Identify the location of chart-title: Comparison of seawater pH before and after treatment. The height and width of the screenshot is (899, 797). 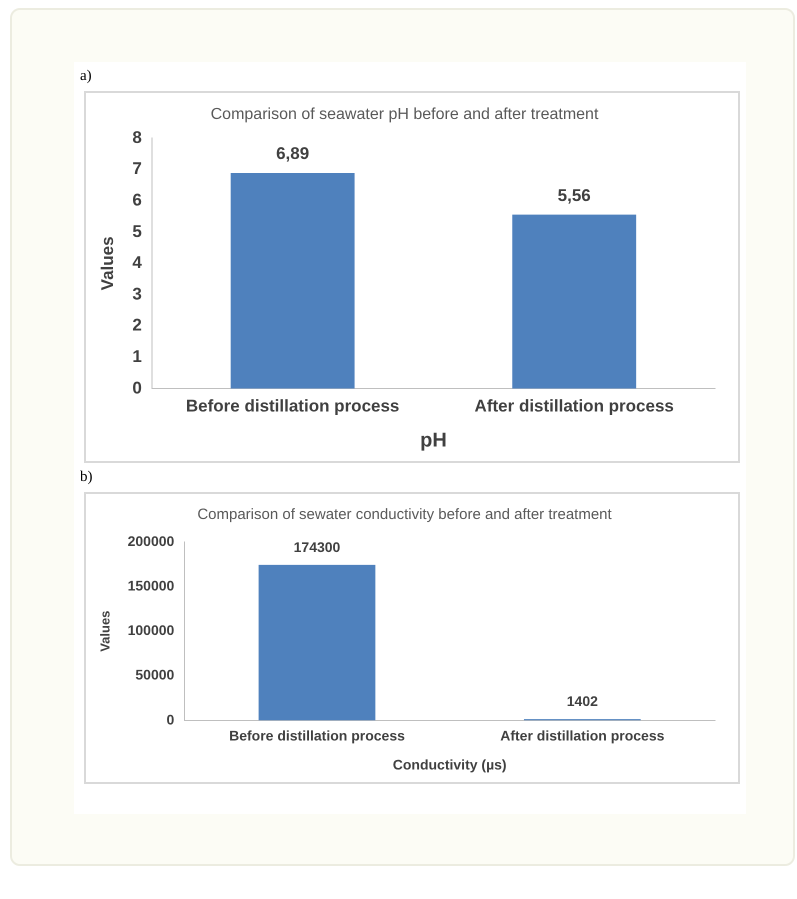
(404, 115).